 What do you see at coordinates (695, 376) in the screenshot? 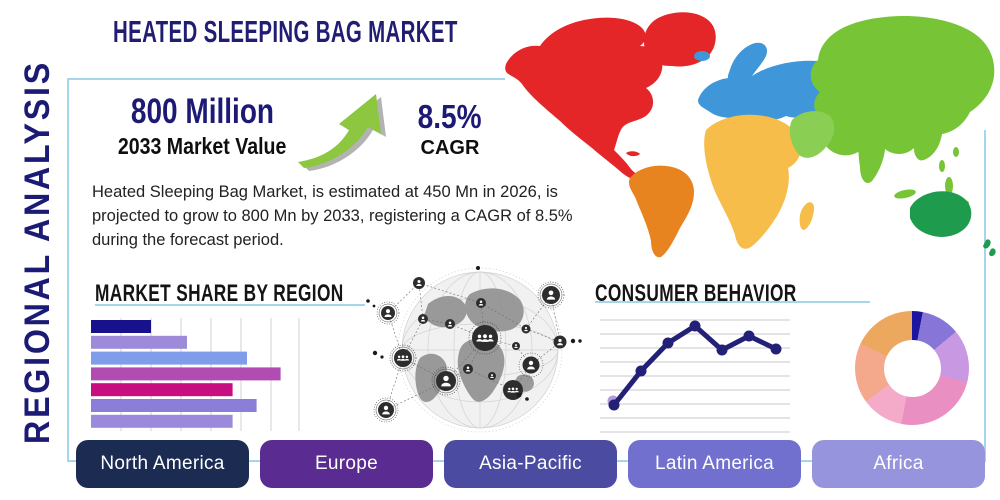
I see `consumer-behavior-line-chart` at bounding box center [695, 376].